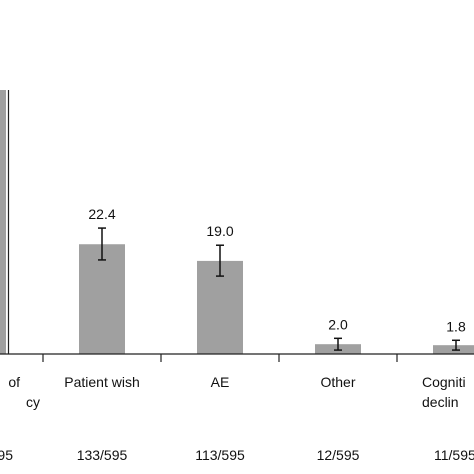 The image size is (474, 474). I want to click on category-label-3: Other, so click(337, 382).